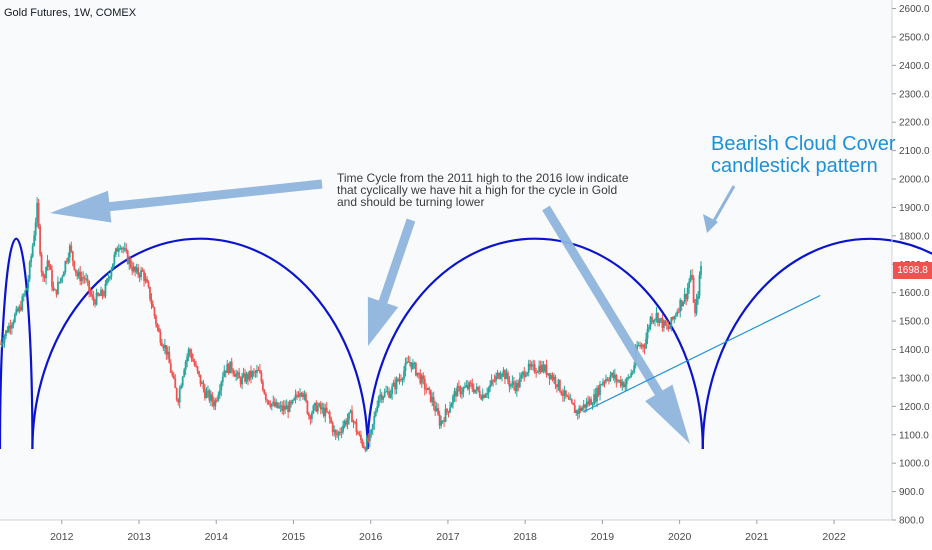  What do you see at coordinates (62, 537) in the screenshot?
I see `time-tick-label: 2012` at bounding box center [62, 537].